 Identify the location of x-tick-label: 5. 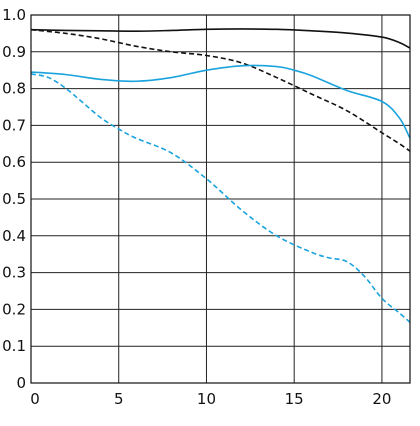
(119, 399).